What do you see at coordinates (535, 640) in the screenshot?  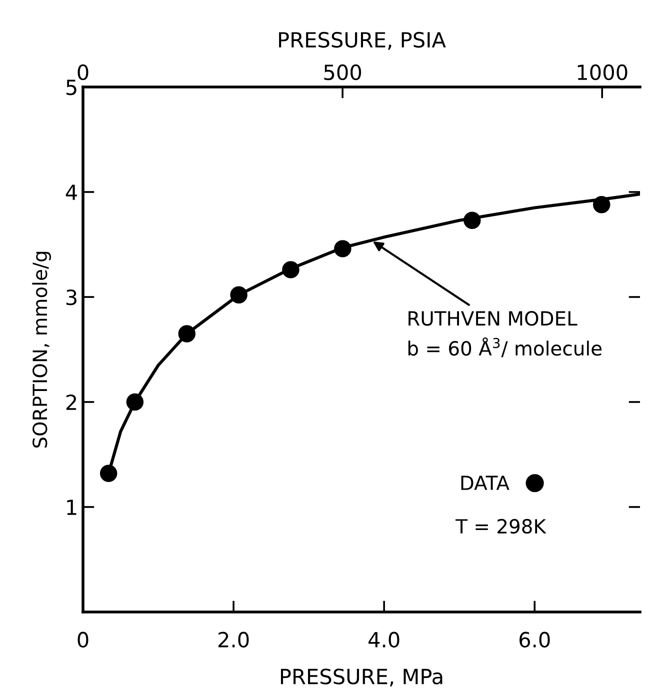 I see `x-tick-label: 6.0` at bounding box center [535, 640].